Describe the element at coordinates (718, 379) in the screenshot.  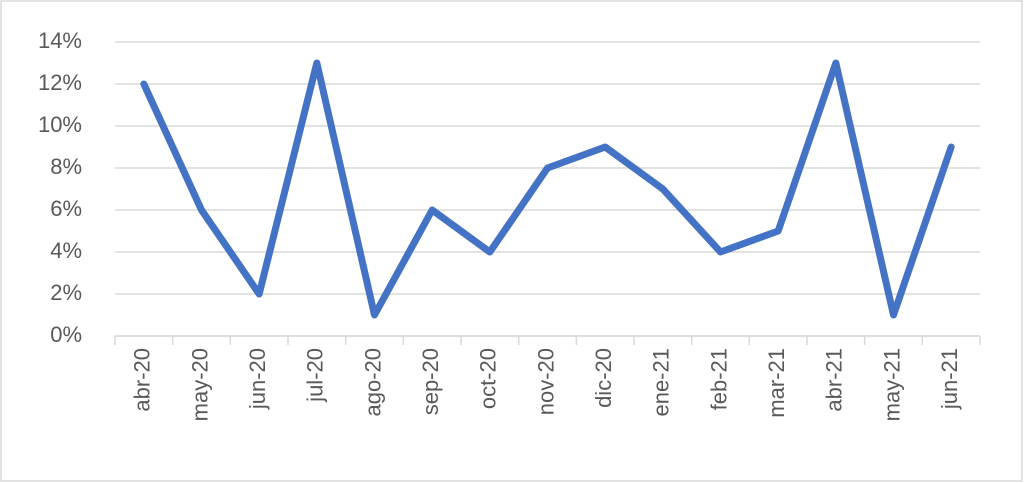
I see `x-tick-label: feb-21` at that location.